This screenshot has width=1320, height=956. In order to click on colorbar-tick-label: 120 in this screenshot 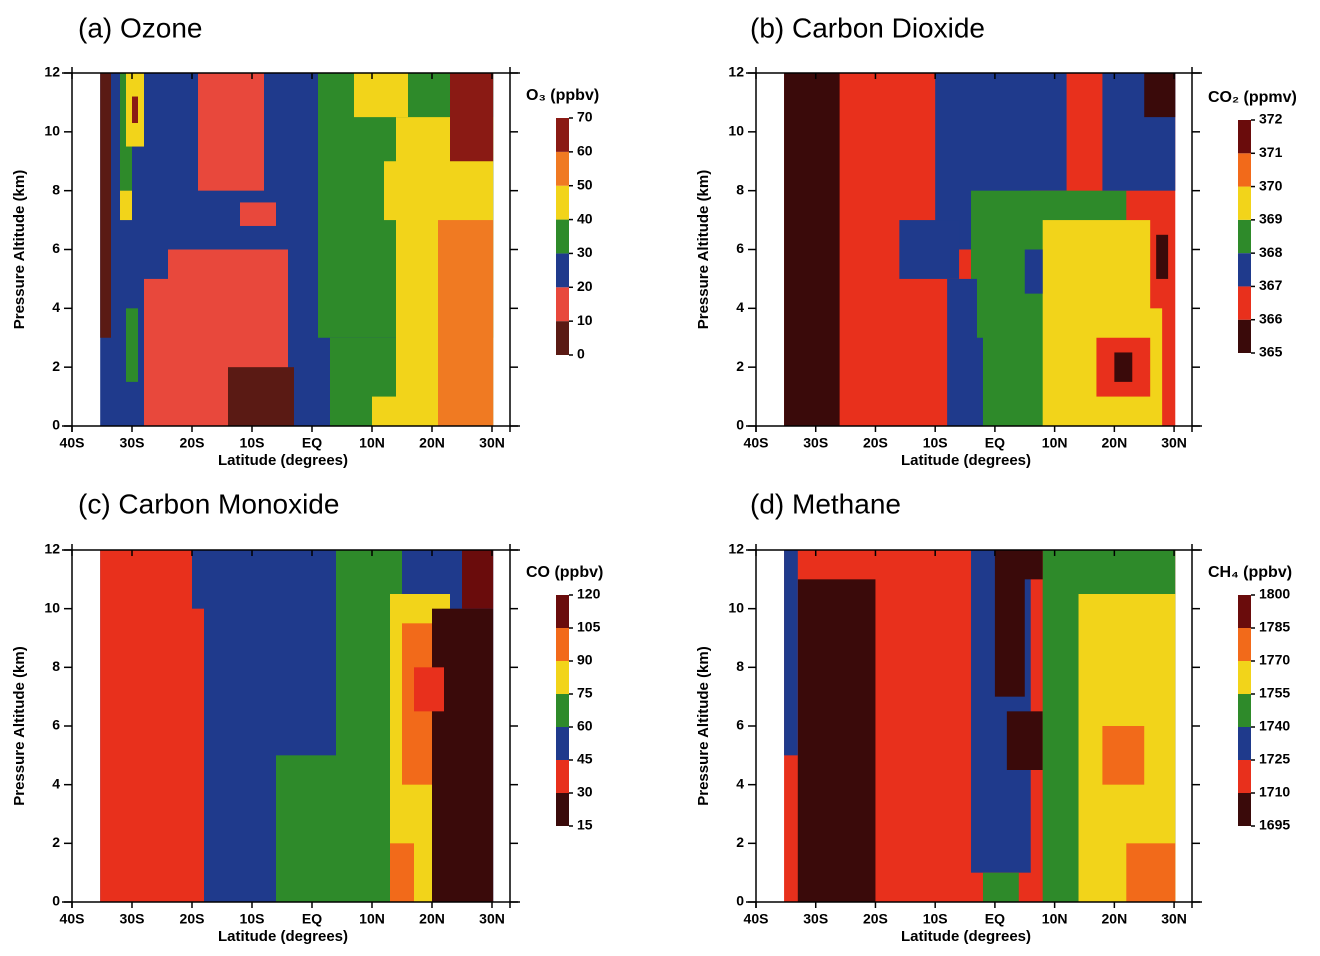, I will do `click(589, 594)`.